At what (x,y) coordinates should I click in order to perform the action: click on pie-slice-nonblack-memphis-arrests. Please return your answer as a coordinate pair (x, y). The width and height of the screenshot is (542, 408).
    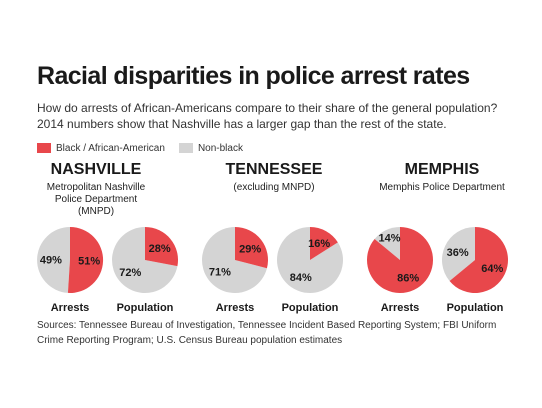
    Looking at the image, I should click on (387, 243).